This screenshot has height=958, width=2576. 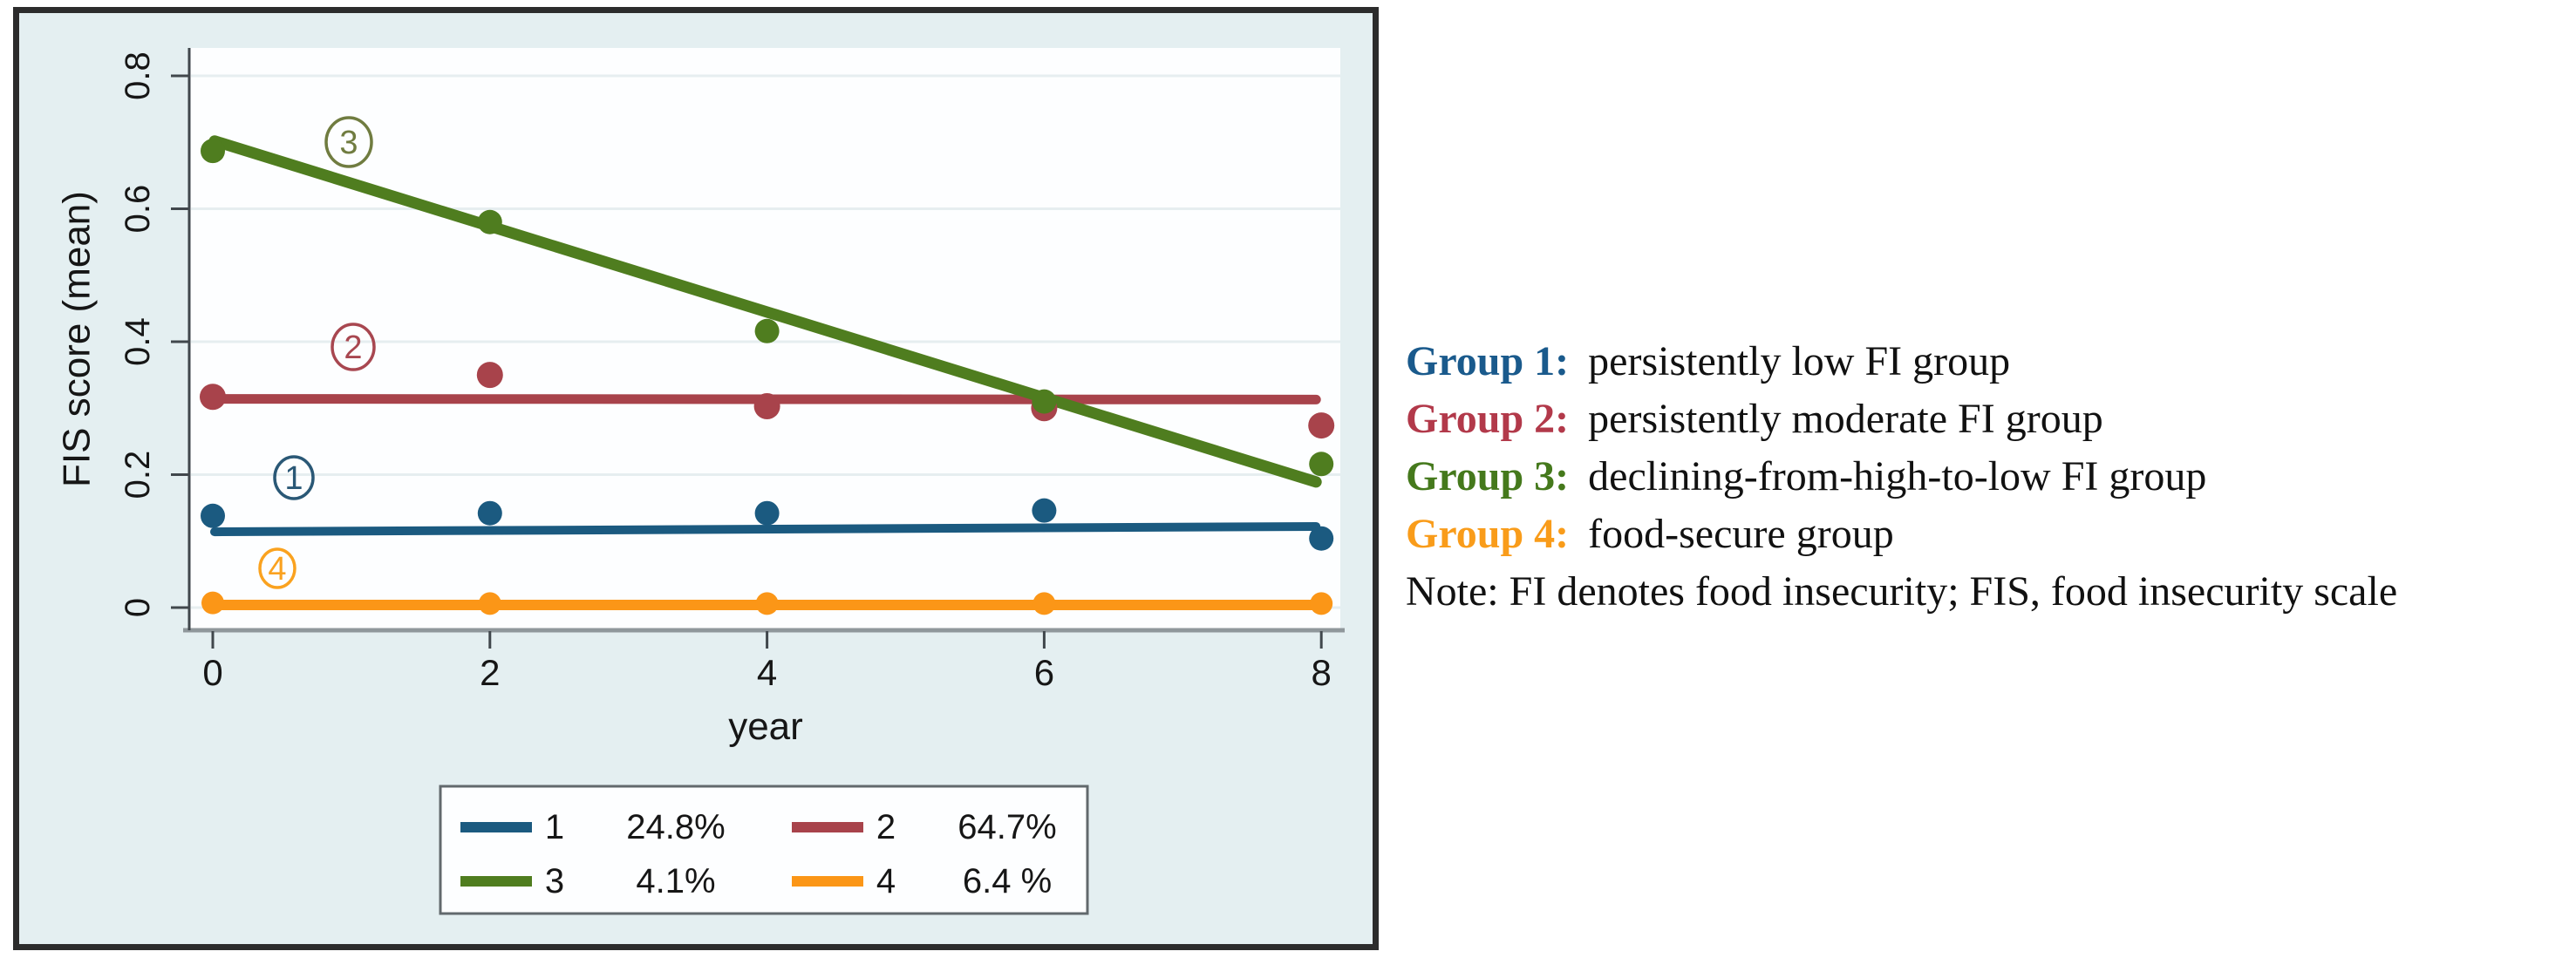 I want to click on legend-share-group1: 24.8%, so click(x=676, y=827).